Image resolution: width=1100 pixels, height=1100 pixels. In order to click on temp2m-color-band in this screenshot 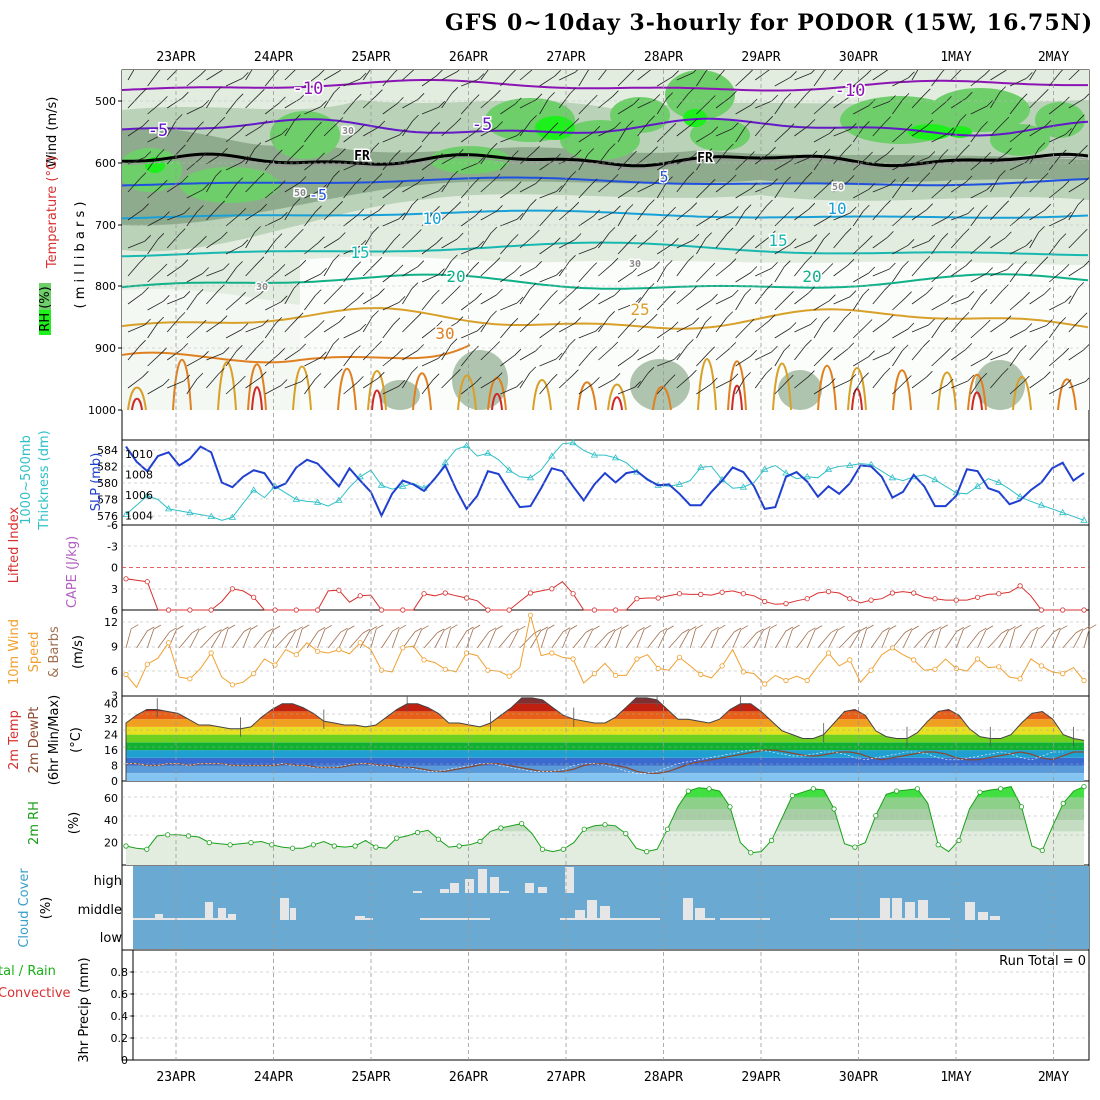, I will do `click(605, 738)`.